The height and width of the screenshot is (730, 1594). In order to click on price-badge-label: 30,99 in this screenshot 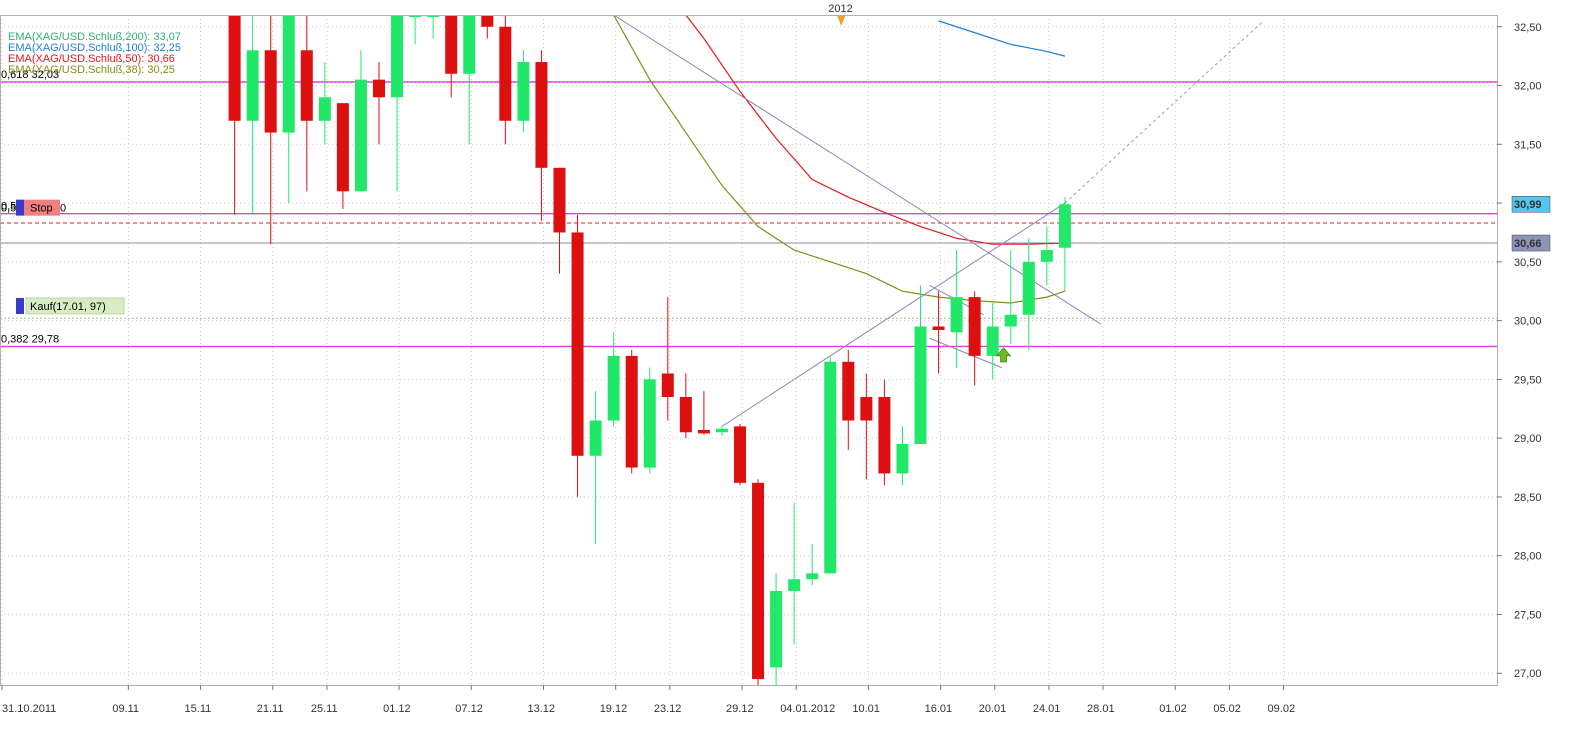, I will do `click(1528, 205)`.